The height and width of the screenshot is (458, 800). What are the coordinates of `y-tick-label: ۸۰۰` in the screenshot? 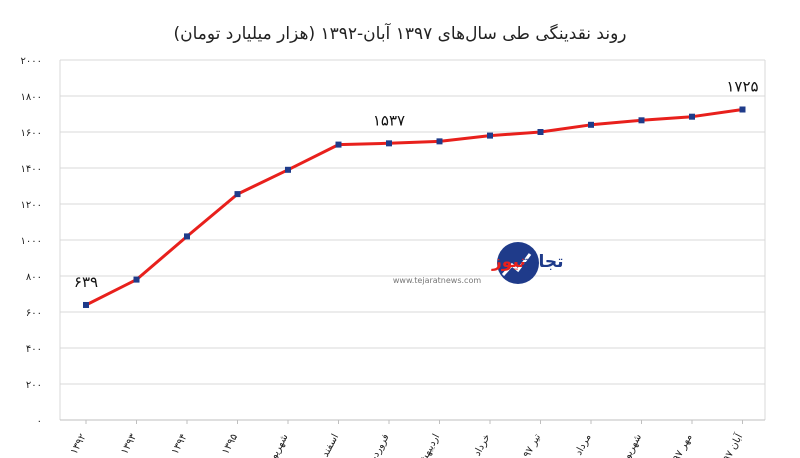 It's located at (34, 277).